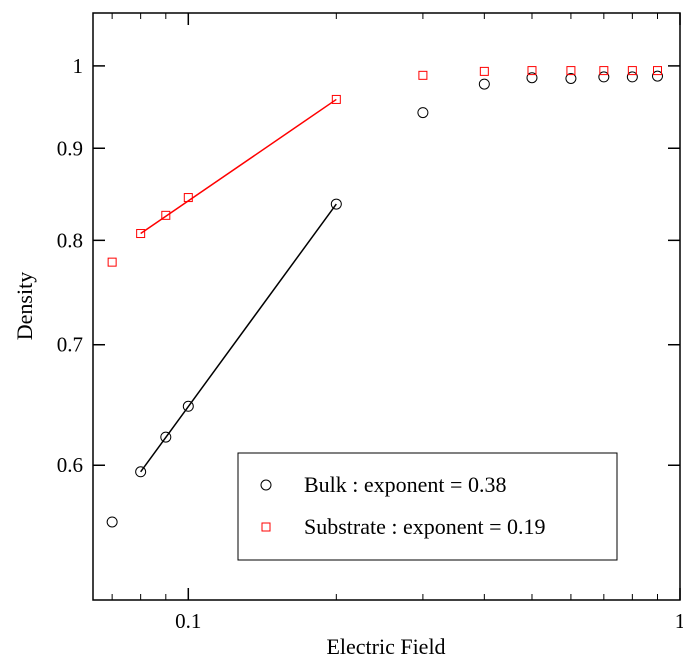 Image resolution: width=683 pixels, height=664 pixels. What do you see at coordinates (679, 621) in the screenshot?
I see `x-tick-label: 1` at bounding box center [679, 621].